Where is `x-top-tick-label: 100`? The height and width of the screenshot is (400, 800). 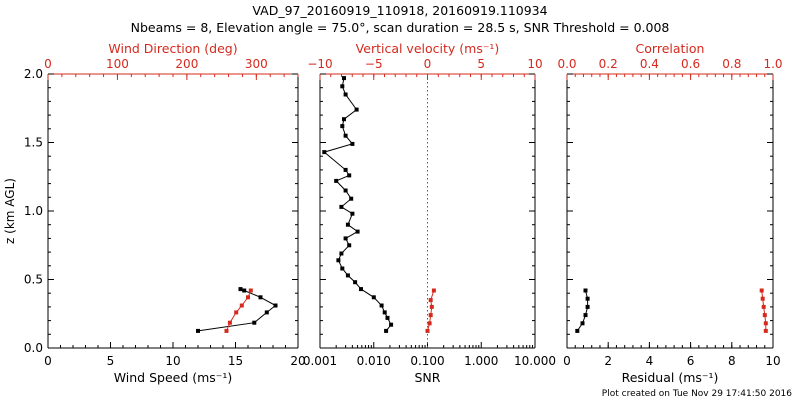 x-top-tick-label: 100 is located at coordinates (117, 64).